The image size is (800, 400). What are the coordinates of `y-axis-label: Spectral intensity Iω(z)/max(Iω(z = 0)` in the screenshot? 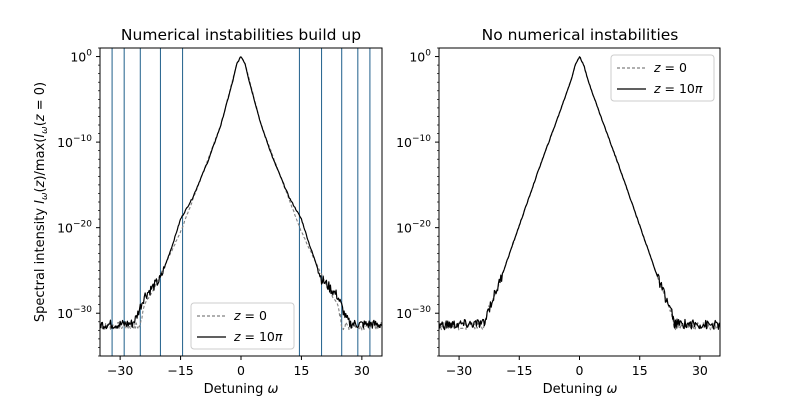 It's located at (41, 202).